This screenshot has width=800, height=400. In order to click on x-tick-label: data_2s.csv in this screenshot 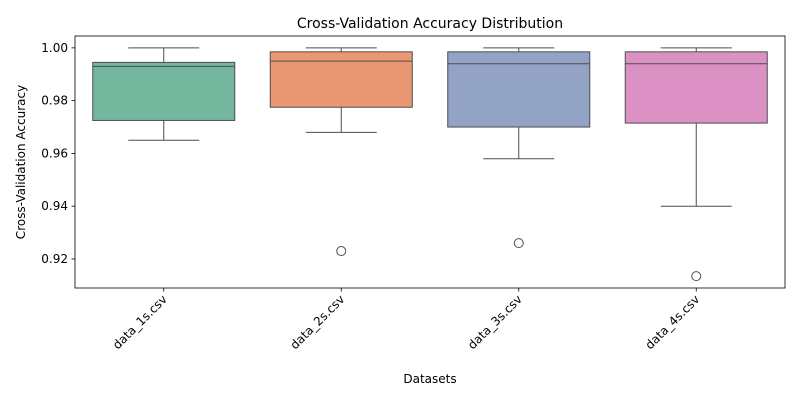, I will do `click(317, 322)`.